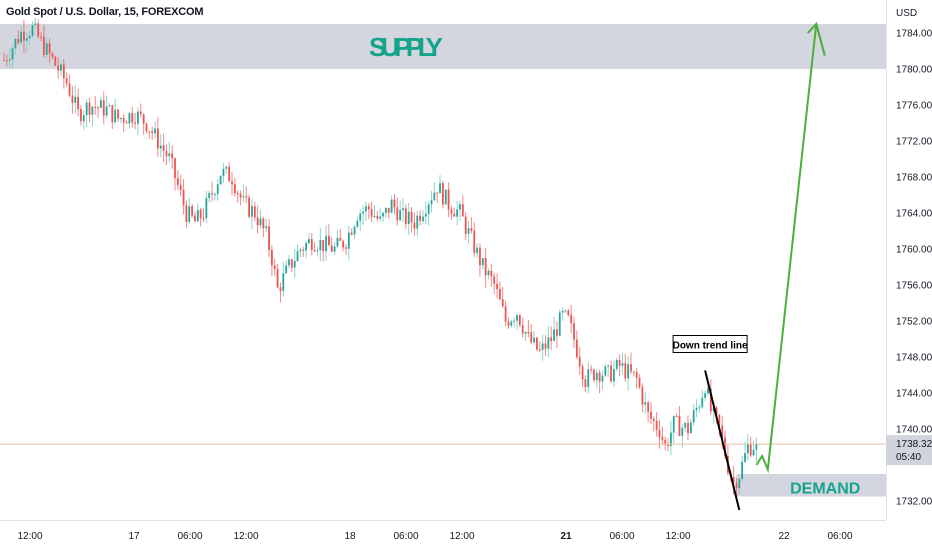 The height and width of the screenshot is (550, 932). What do you see at coordinates (906, 13) in the screenshot?
I see `price-axis-unit: USD` at bounding box center [906, 13].